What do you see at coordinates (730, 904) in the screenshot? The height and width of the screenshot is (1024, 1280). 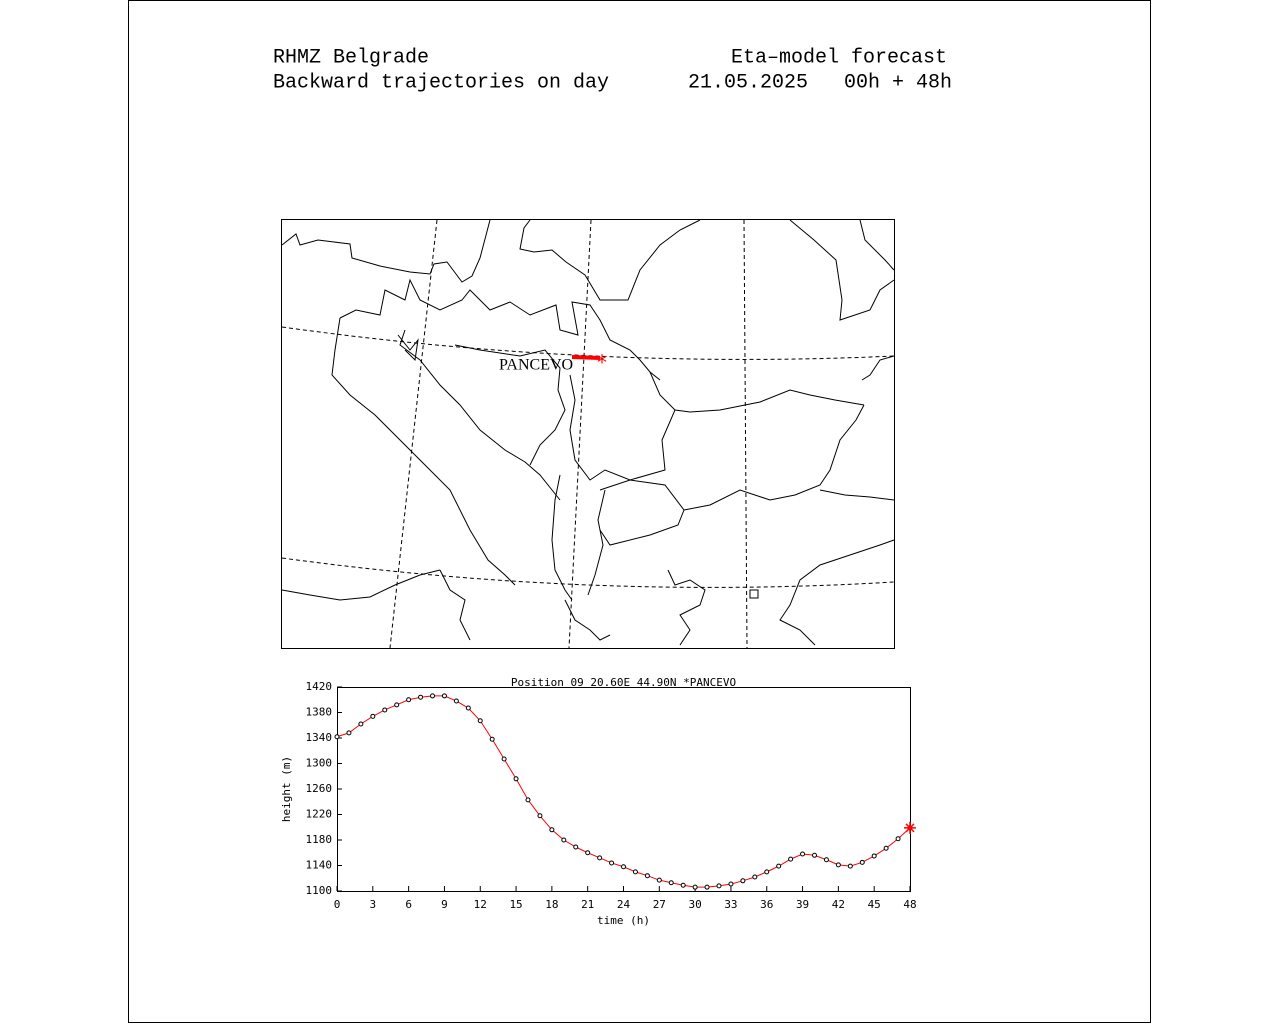 I see `x-tick-label: 33` at bounding box center [730, 904].